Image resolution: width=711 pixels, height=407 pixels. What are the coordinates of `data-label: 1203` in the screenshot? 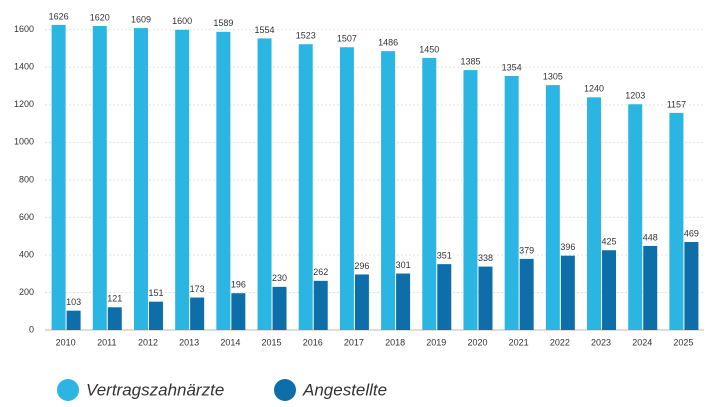 It's located at (635, 96).